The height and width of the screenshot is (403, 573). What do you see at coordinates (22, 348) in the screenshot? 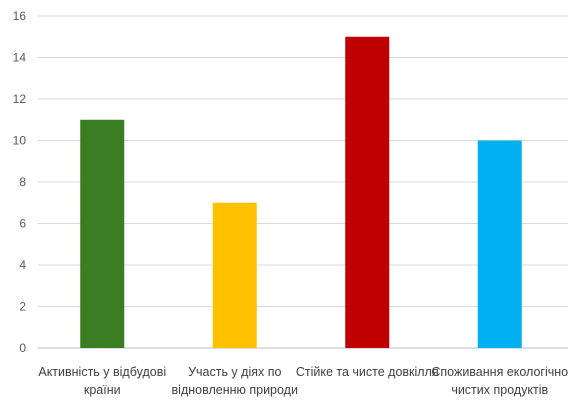
I see `y-tick-label: 0` at bounding box center [22, 348].